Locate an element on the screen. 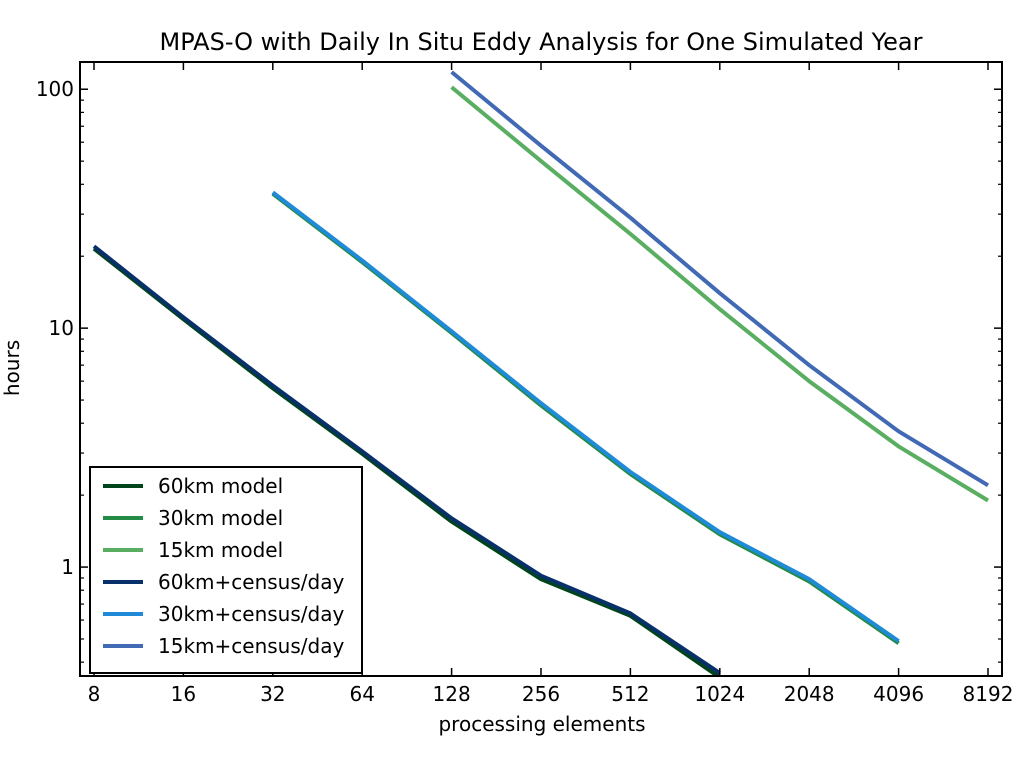 This screenshot has height=768, width=1024. x-tick-label: 8 is located at coordinates (94, 694).